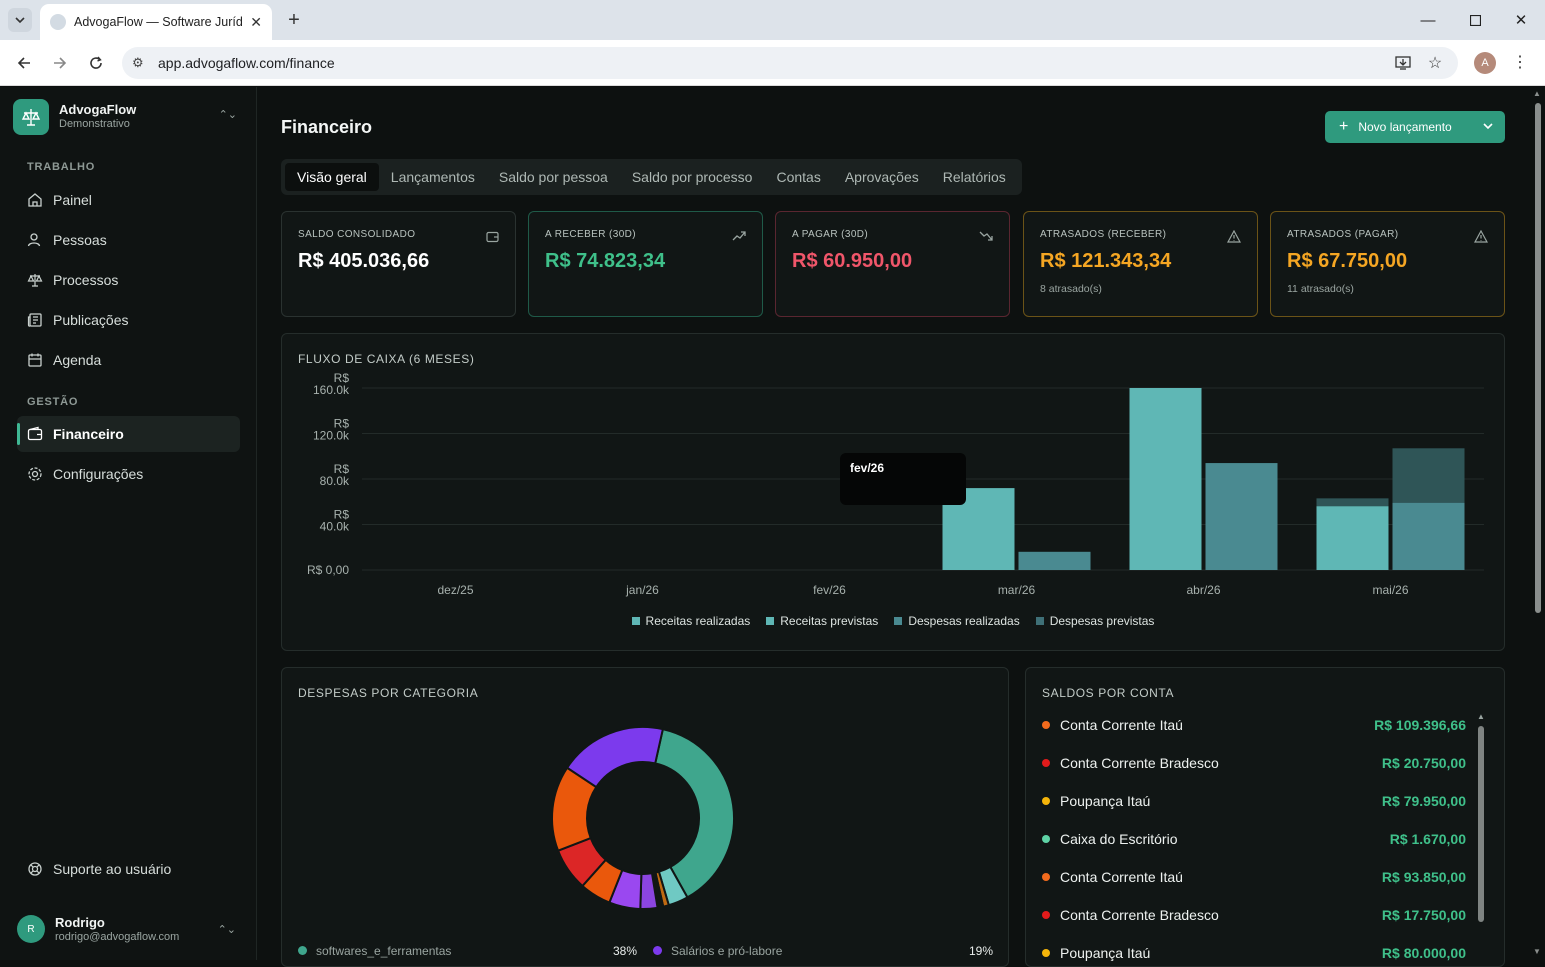  Describe the element at coordinates (957, 621) in the screenshot. I see `legend-item: Despesas realizadas` at that location.